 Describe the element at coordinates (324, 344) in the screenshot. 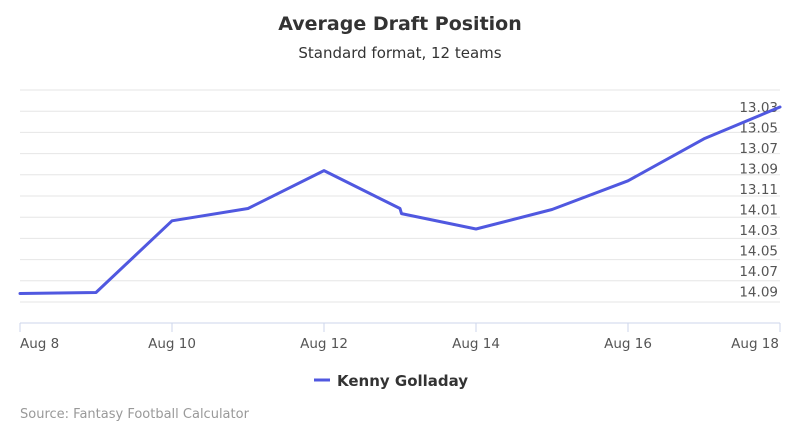

I see `x-tick-label: Aug 12` at that location.